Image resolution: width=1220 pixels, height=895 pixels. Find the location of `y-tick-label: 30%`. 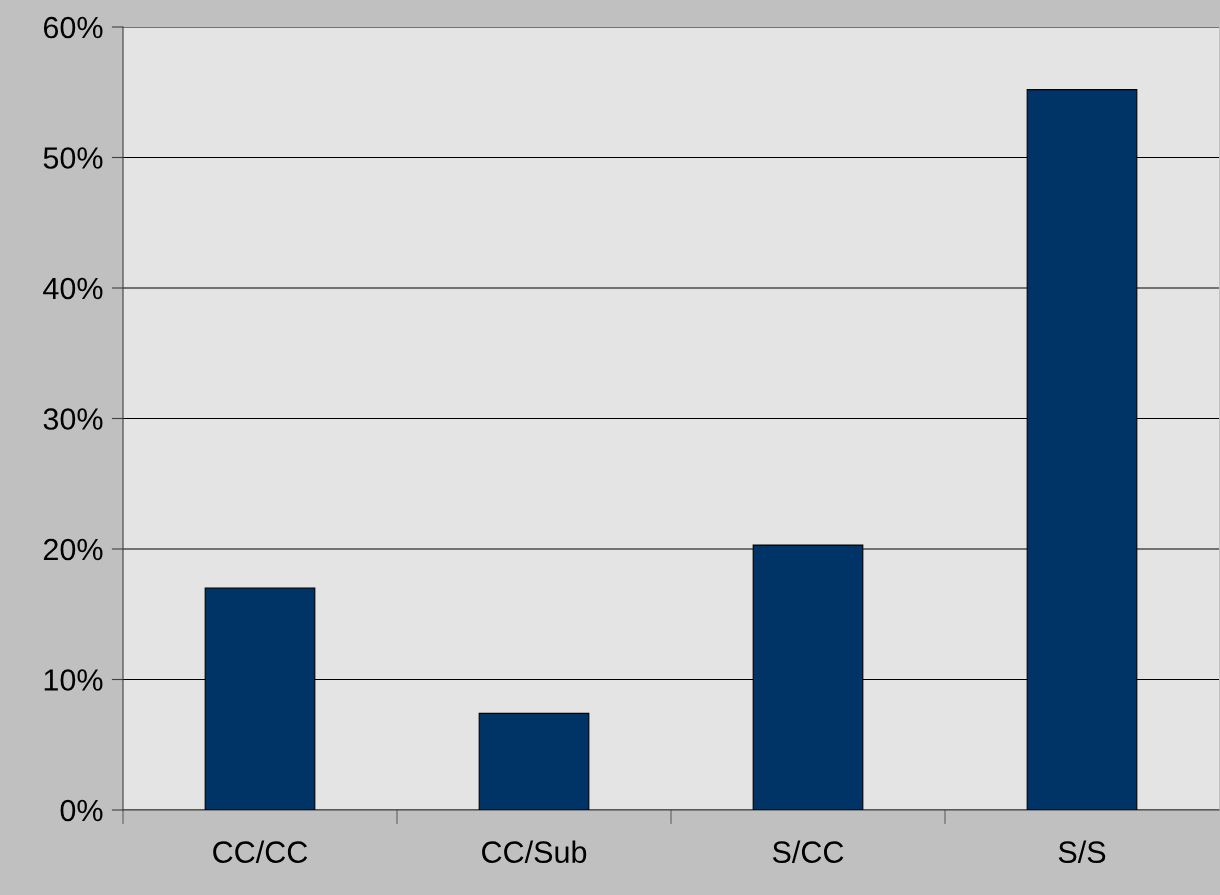

y-tick-label: 30% is located at coordinates (73, 419).